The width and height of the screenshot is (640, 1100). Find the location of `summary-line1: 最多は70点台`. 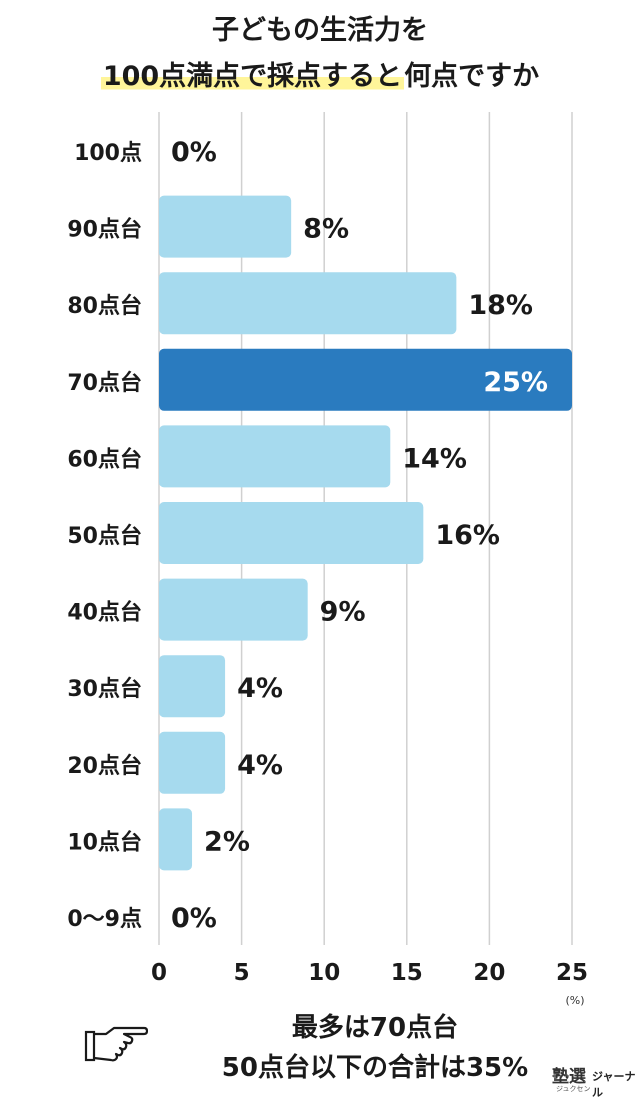

summary-line1: 最多は70点台 is located at coordinates (375, 1028).